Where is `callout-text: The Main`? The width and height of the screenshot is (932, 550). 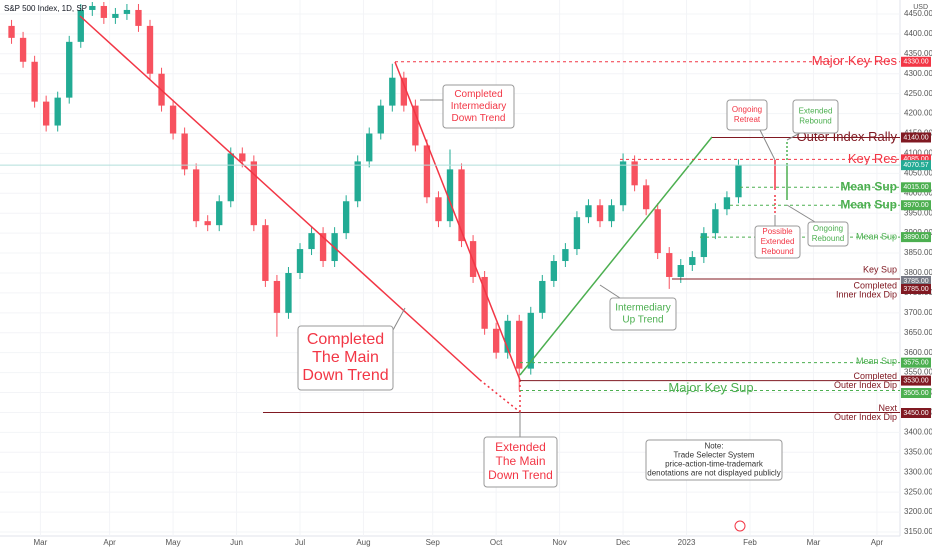
callout-text: The Main is located at coordinates (520, 461).